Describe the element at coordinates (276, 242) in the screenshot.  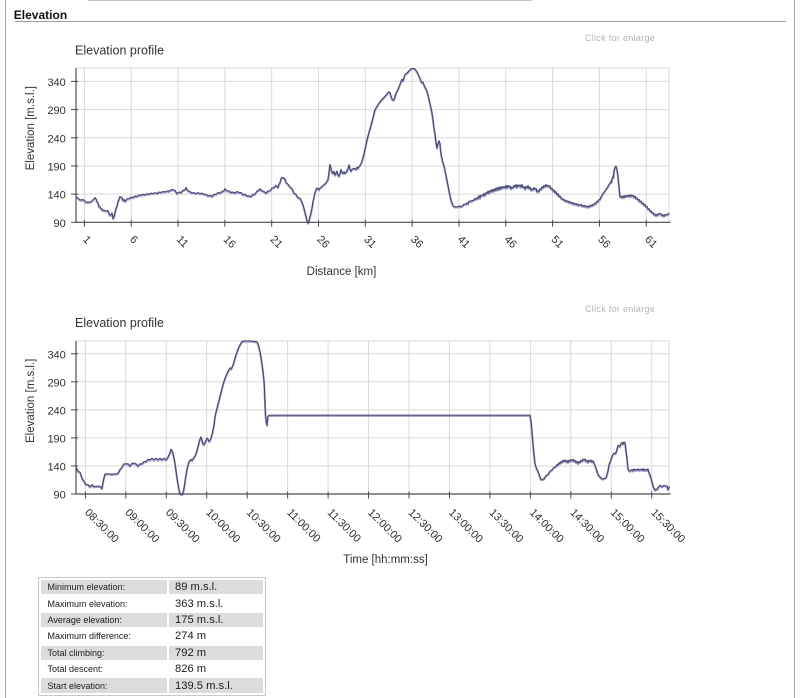
I see `svg-text: 21` at that location.